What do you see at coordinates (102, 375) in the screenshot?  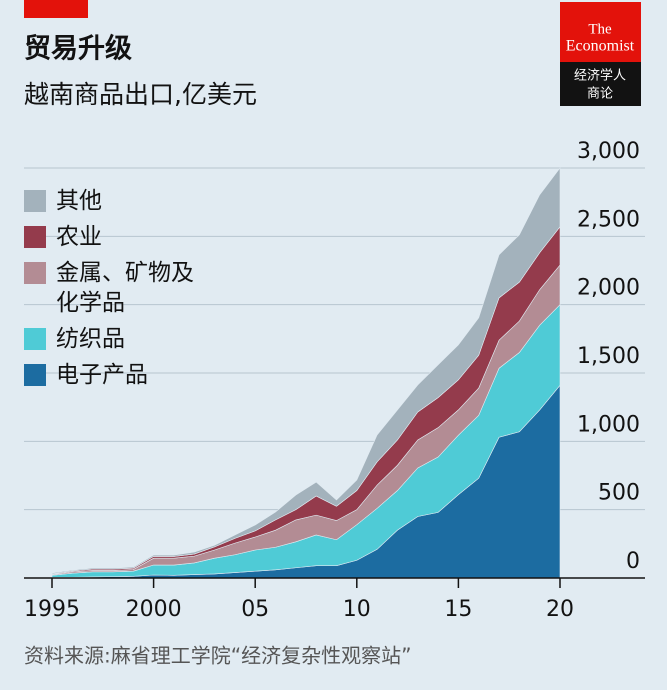 I see `legend-label: 电子产品` at bounding box center [102, 375].